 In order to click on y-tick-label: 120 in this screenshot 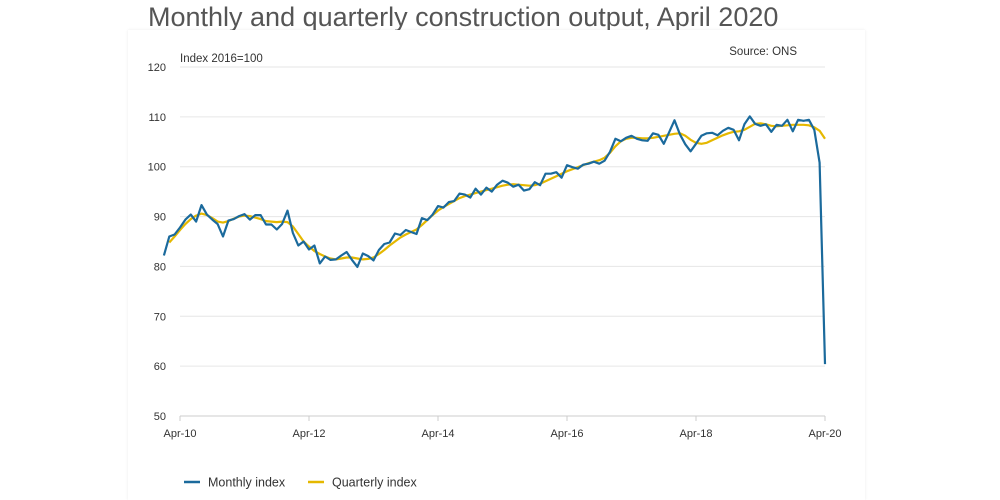, I will do `click(157, 68)`.